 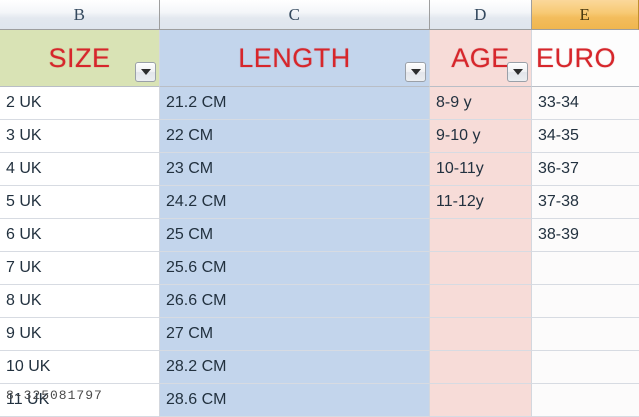 What do you see at coordinates (80, 367) in the screenshot?
I see `cell-size: 10 UK` at bounding box center [80, 367].